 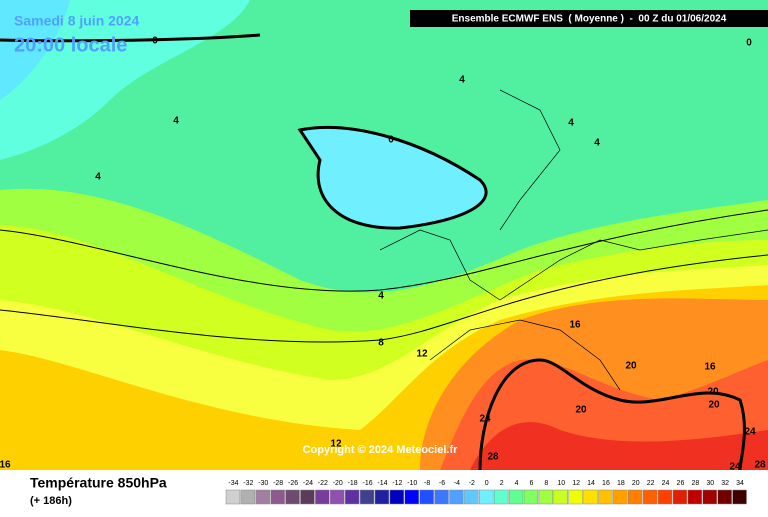 What do you see at coordinates (353, 483) in the screenshot?
I see `legend-label: -18` at bounding box center [353, 483].